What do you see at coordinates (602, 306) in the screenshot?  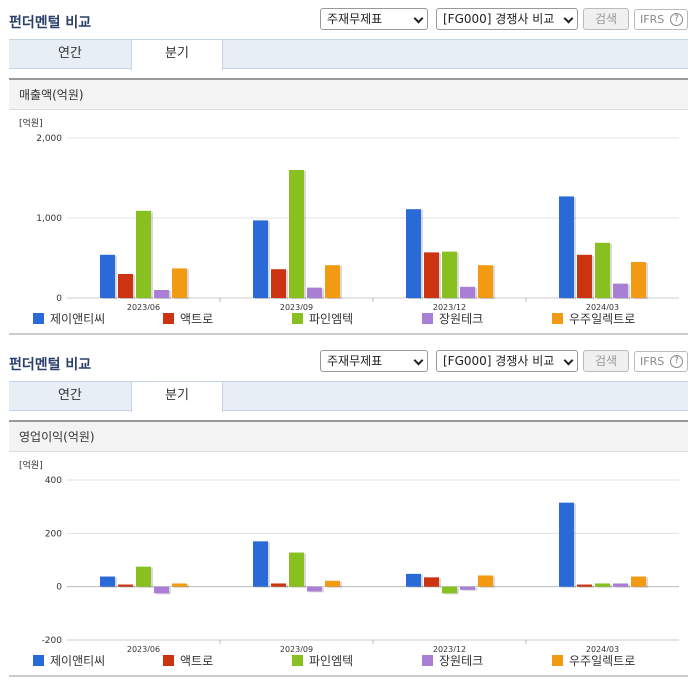 I see `x-tick-label: 2024/03` at bounding box center [602, 306].